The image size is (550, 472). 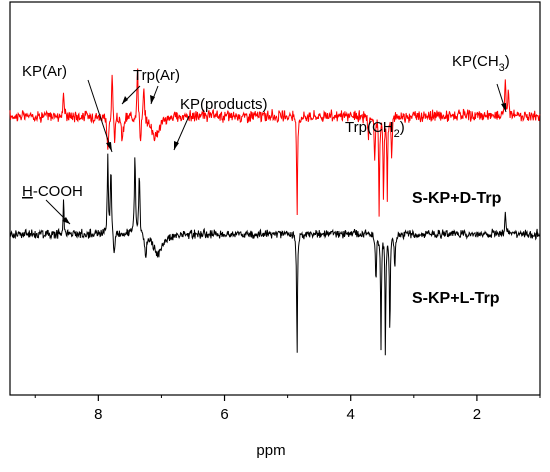 I want to click on annotation-trp-ch2: Trp(CH2), so click(x=375, y=129).